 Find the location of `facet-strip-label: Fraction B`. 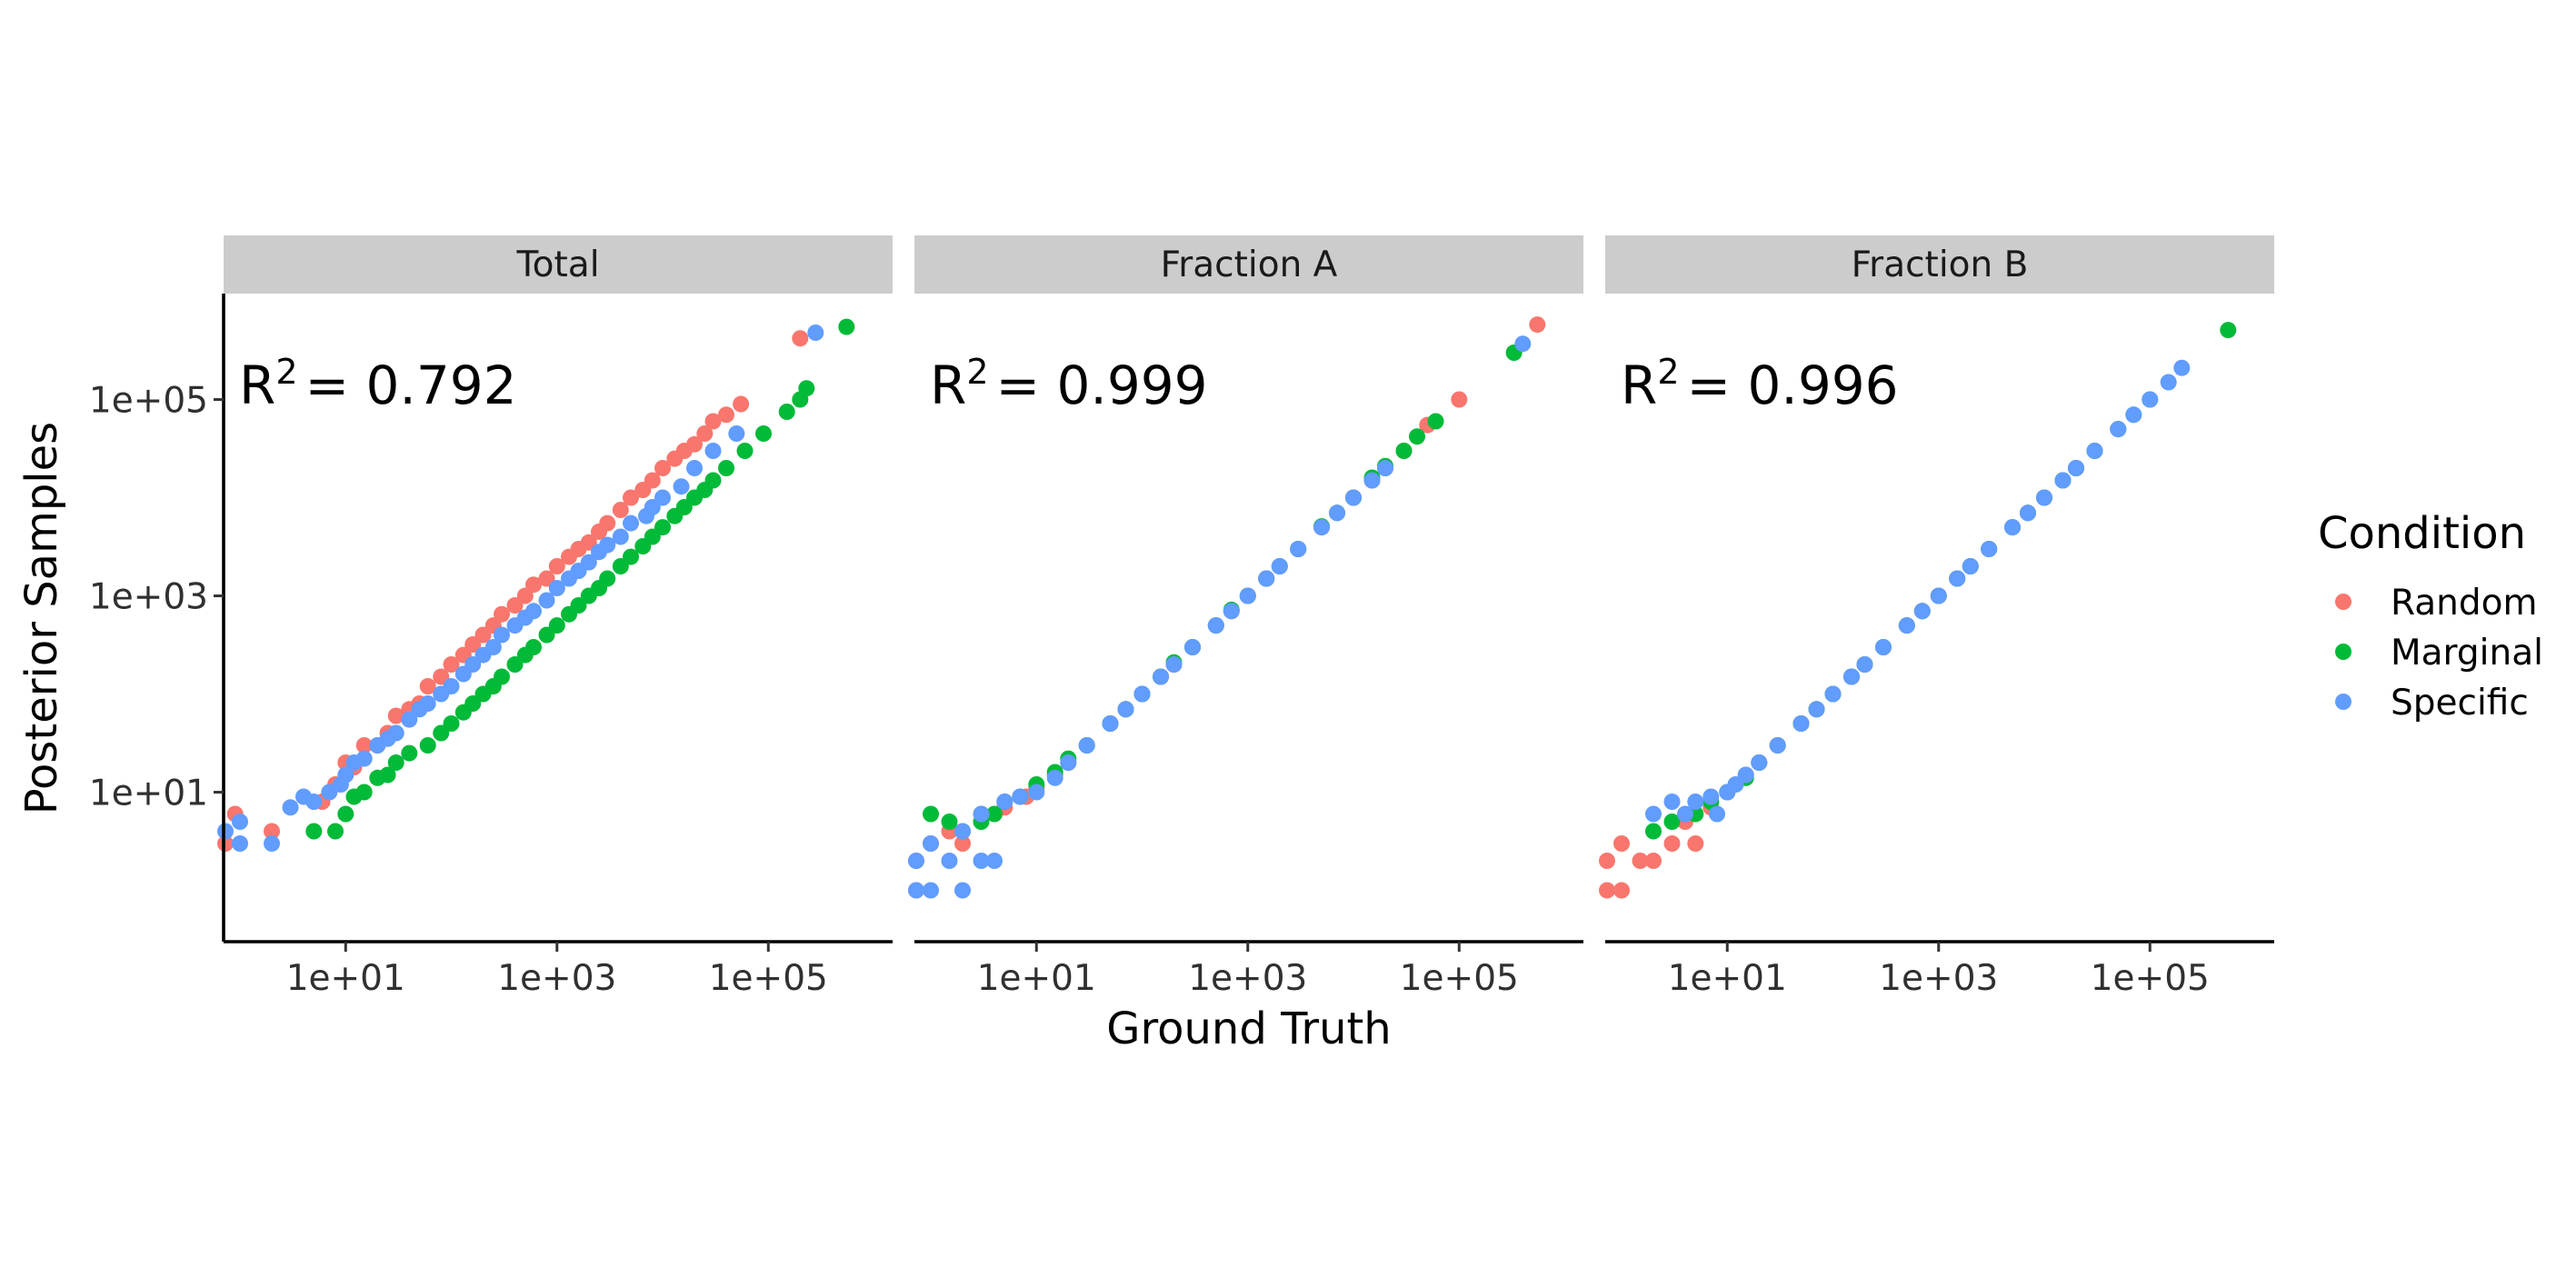

facet-strip-label: Fraction B is located at coordinates (1941, 265).